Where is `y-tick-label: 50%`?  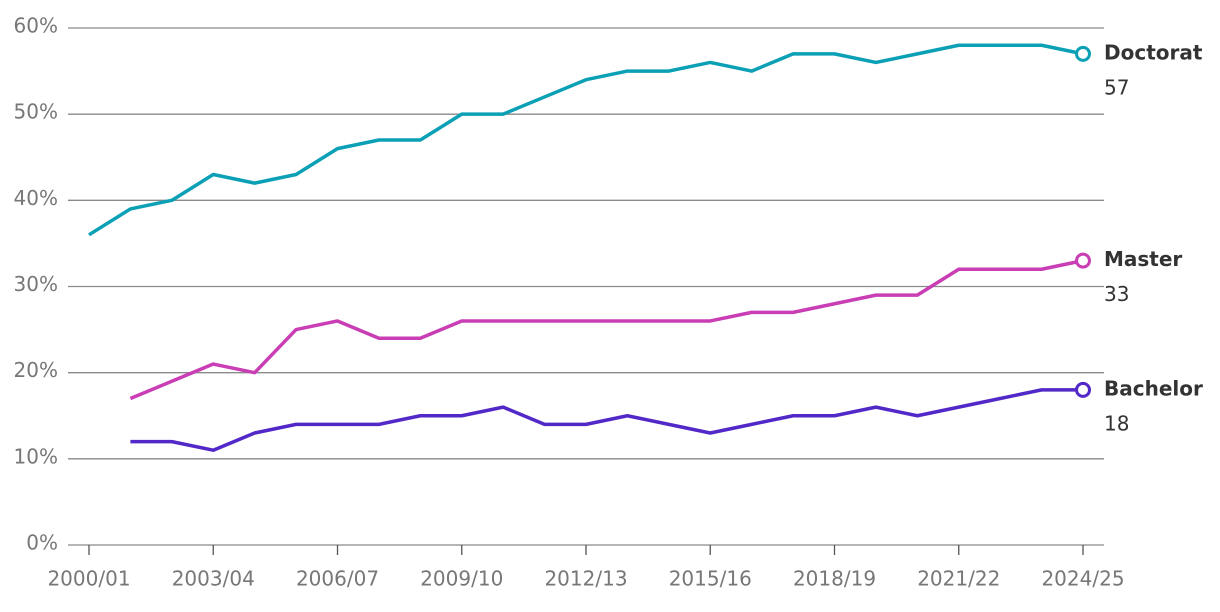
y-tick-label: 50% is located at coordinates (36, 112).